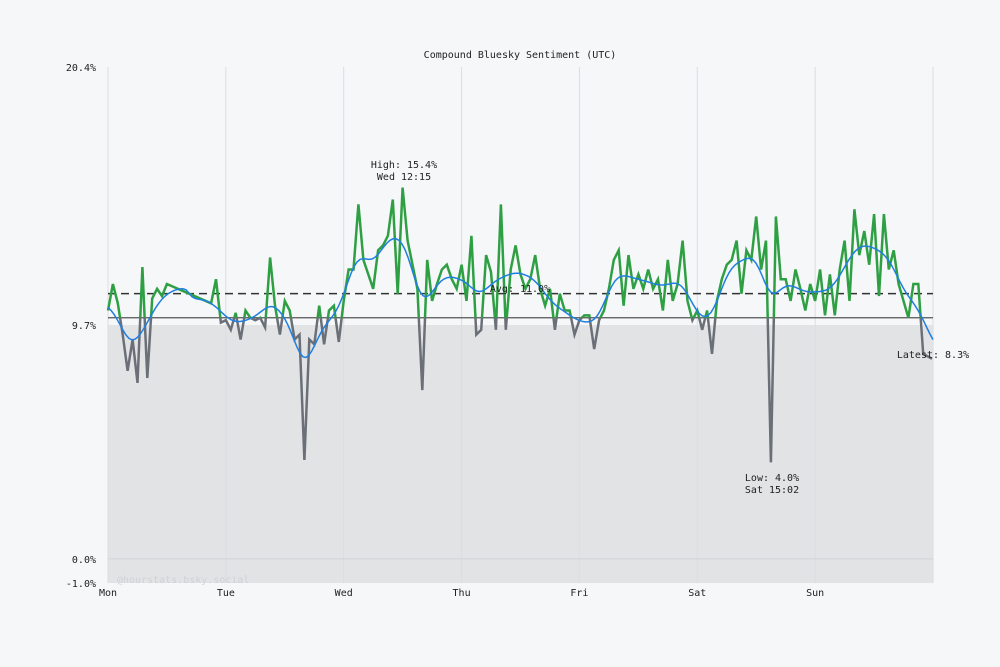 Image resolution: width=1000 pixels, height=667 pixels. Describe the element at coordinates (697, 593) in the screenshot. I see `x-tick-label: Sat` at that location.